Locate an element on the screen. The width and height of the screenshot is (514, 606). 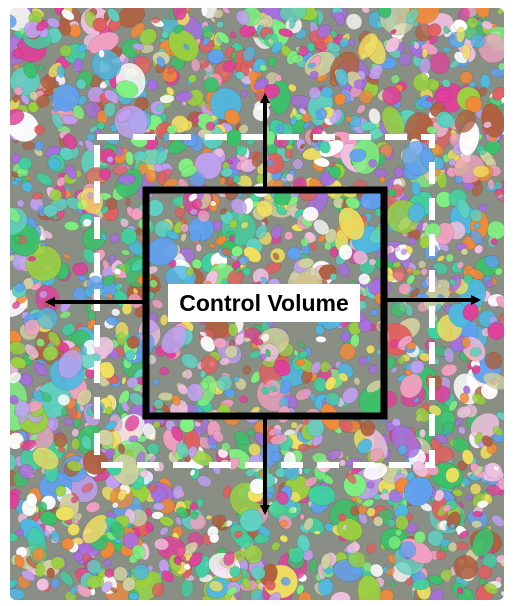
control-volume-label: Control Volume is located at coordinates (264, 303).